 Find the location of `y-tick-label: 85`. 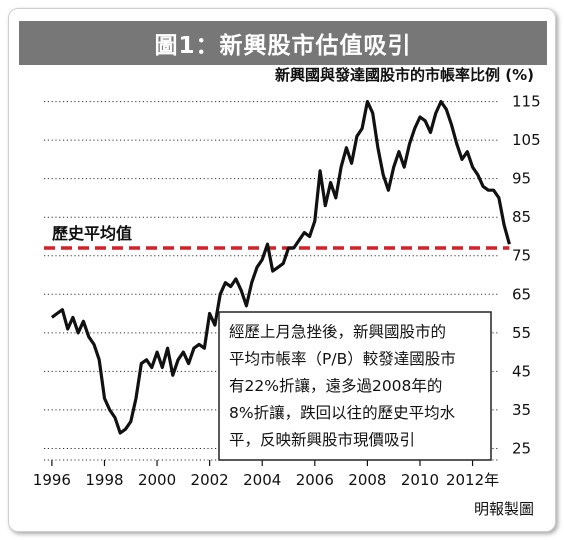

y-tick-label: 85 is located at coordinates (521, 217).